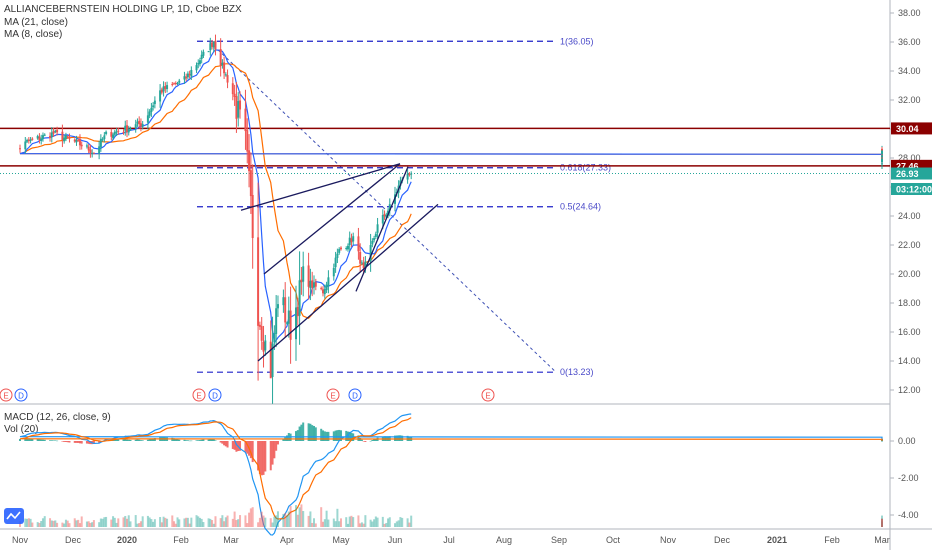 This screenshot has width=932, height=550. I want to click on y-tick-label: 36.00, so click(909, 42).